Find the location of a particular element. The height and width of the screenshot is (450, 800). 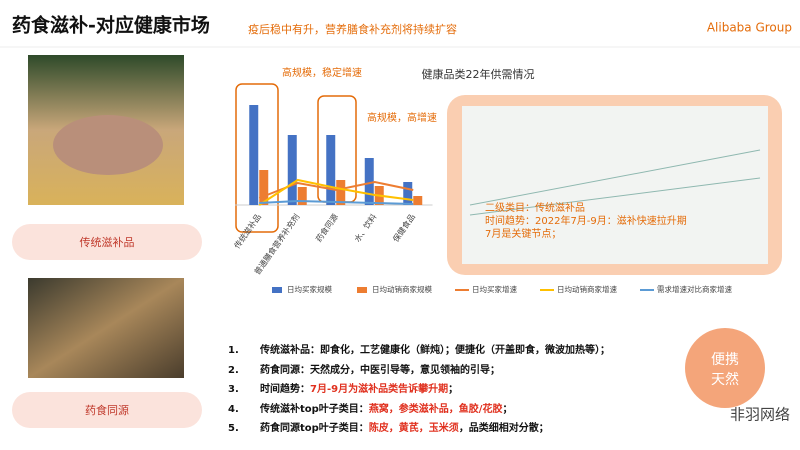

list-item: 4. 传统滋补top叶子类目：燕窝，参类滋补品，鱼胶/花胶； is located at coordinates (419, 410).